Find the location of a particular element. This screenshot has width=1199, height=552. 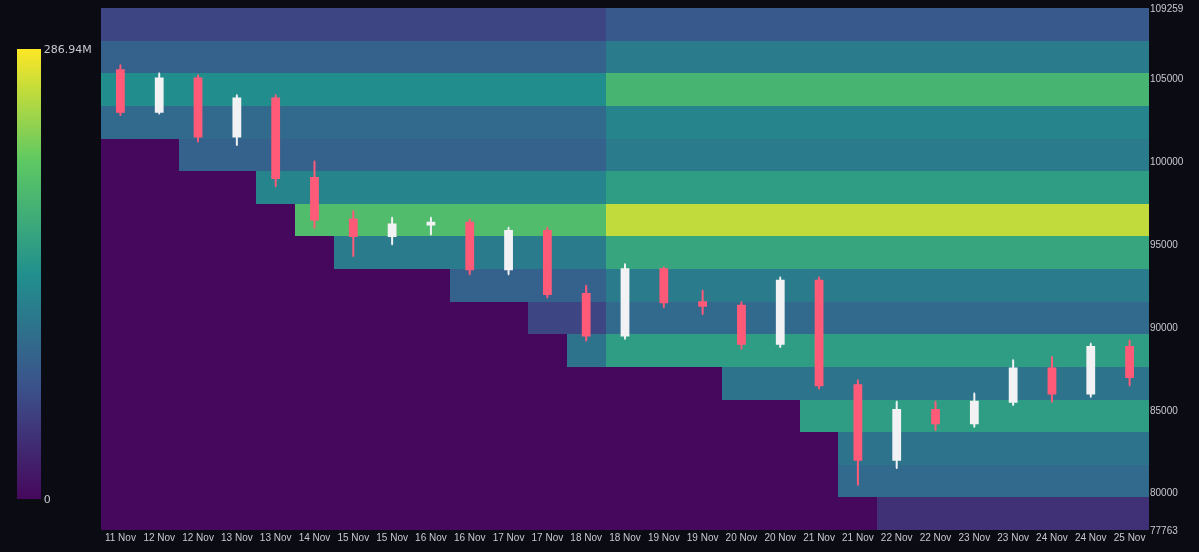

y-tick-label: 105000 is located at coordinates (1167, 79).